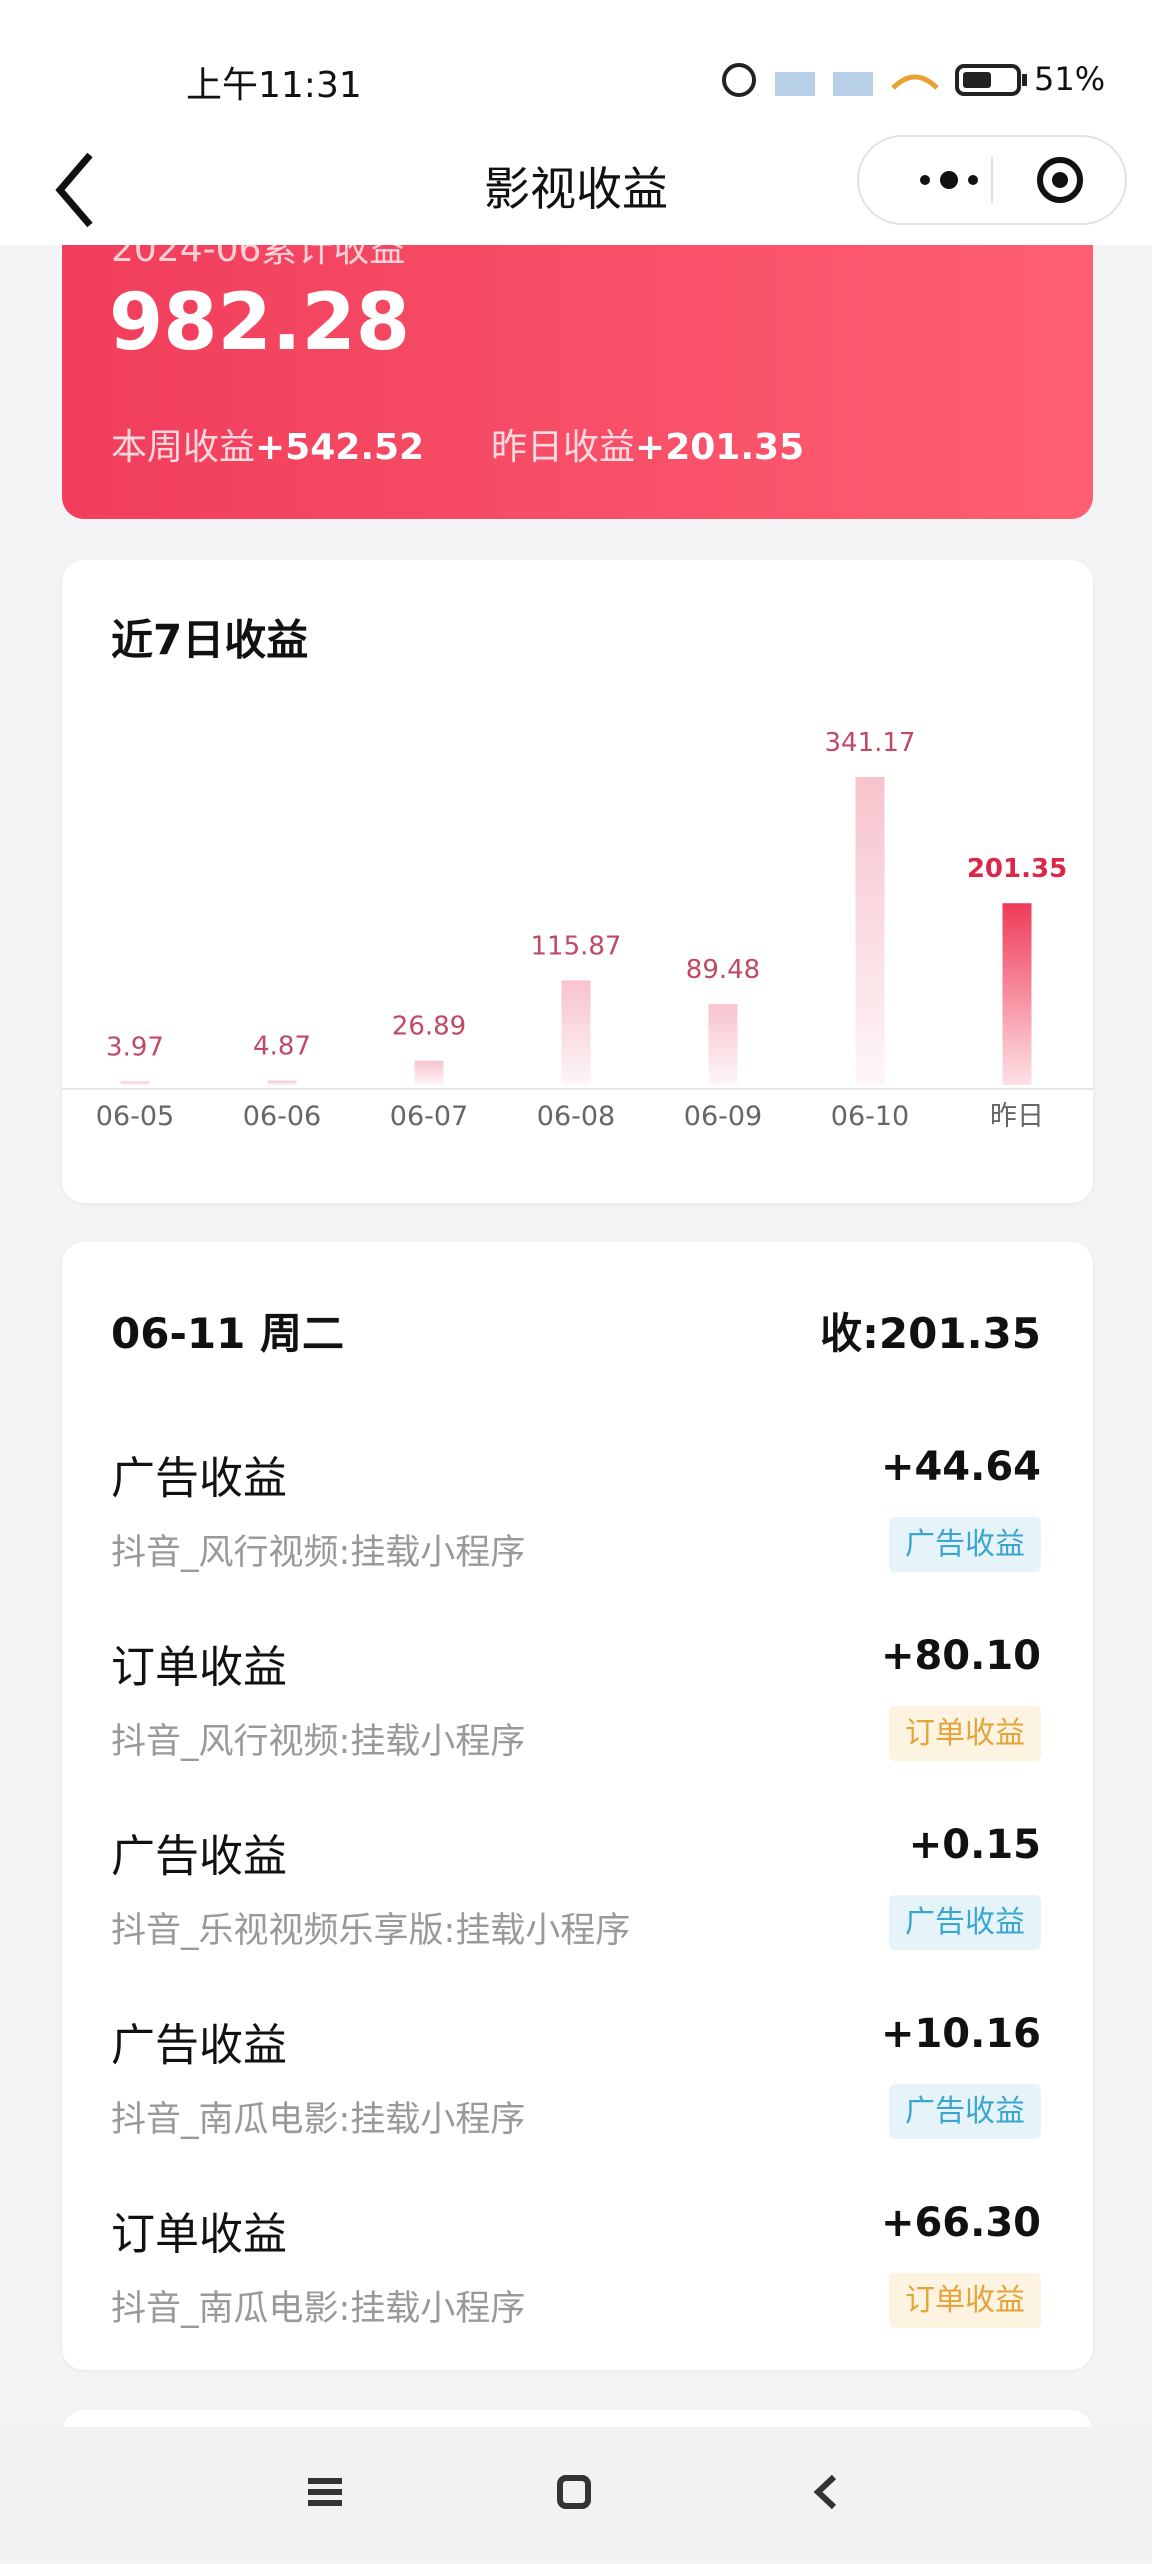  Describe the element at coordinates (960, 2034) in the screenshot. I see `item-amount: +10.16` at that location.